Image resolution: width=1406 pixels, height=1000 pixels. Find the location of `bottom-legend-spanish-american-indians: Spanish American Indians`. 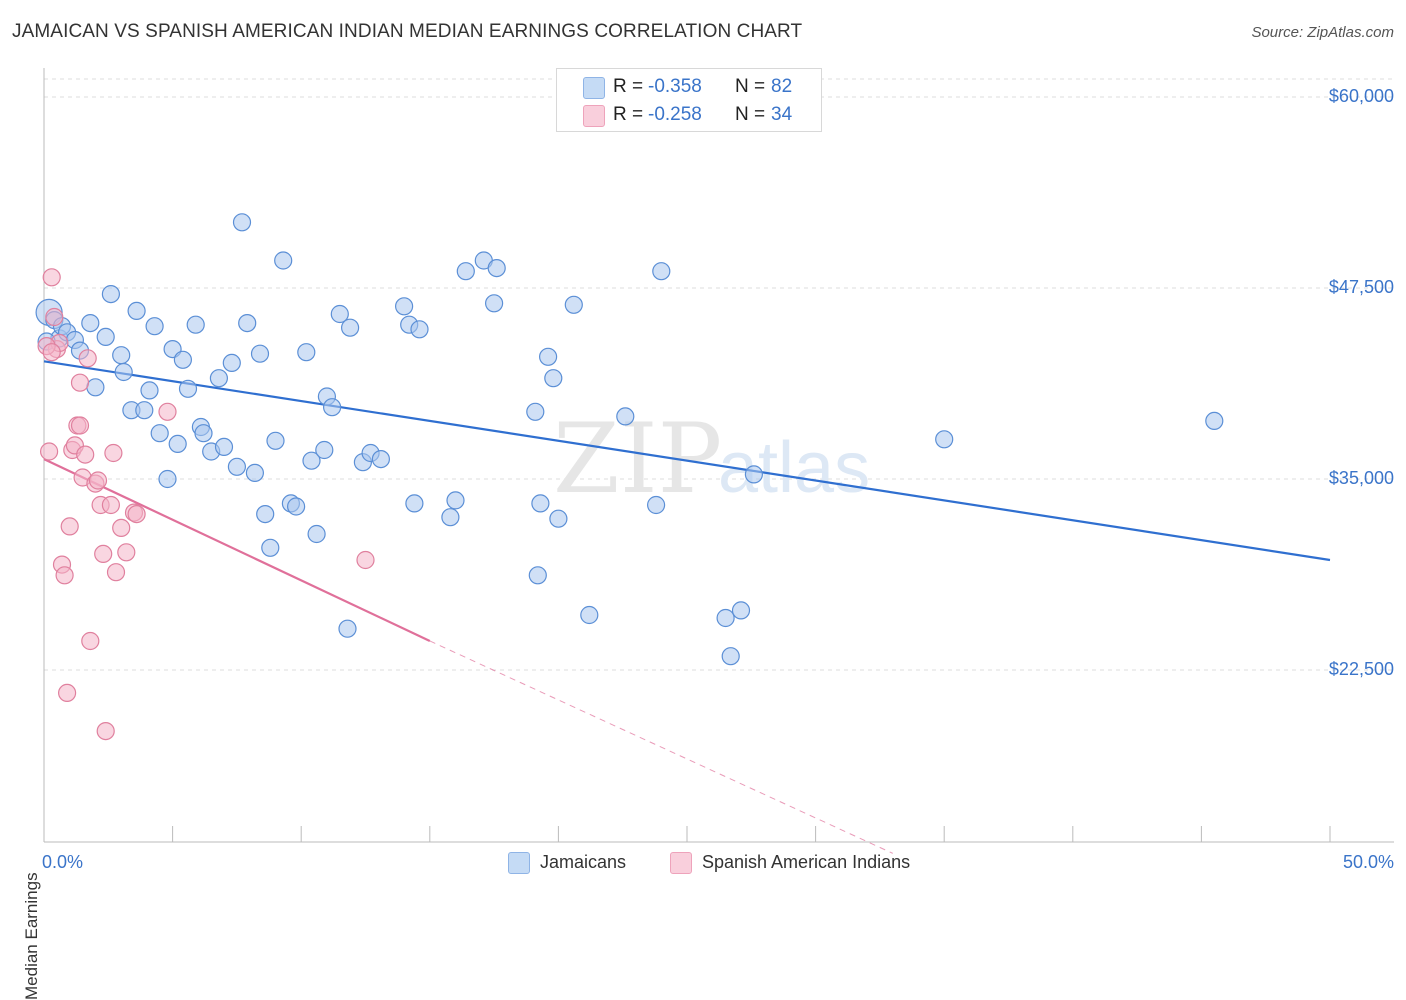

bottom-legend-spanish-american-indians: Spanish American Indians is located at coordinates (806, 862).